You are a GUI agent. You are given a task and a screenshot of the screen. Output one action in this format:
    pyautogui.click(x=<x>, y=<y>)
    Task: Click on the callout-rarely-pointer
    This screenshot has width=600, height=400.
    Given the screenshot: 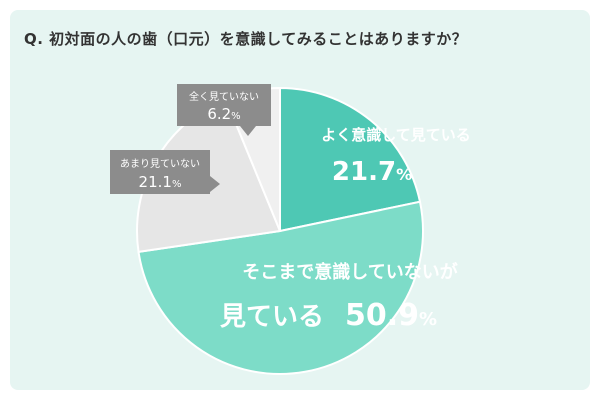 What is the action you would take?
    pyautogui.click(x=215, y=184)
    